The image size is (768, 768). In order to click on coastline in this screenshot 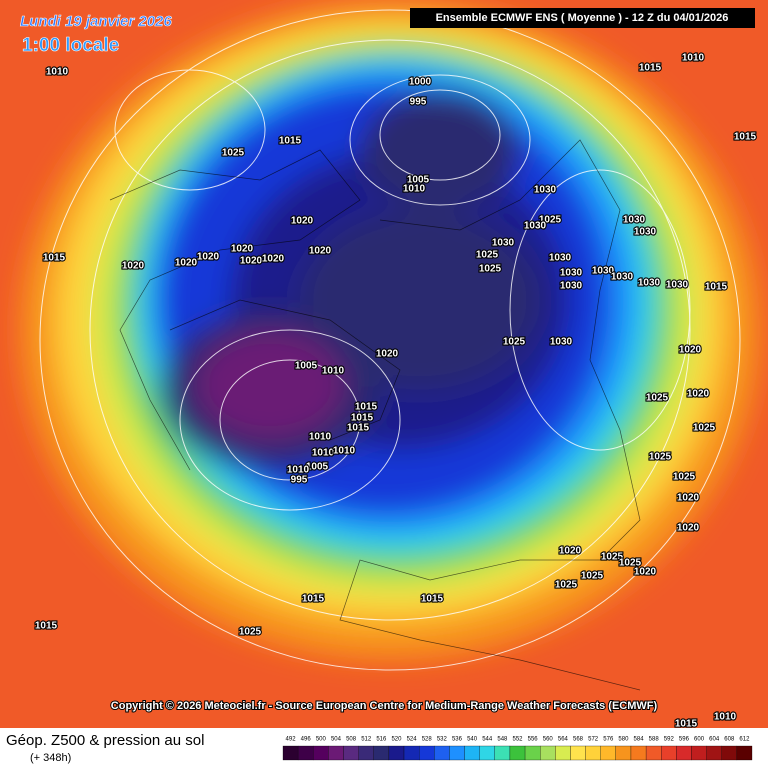, I will do `click(235, 310)`.